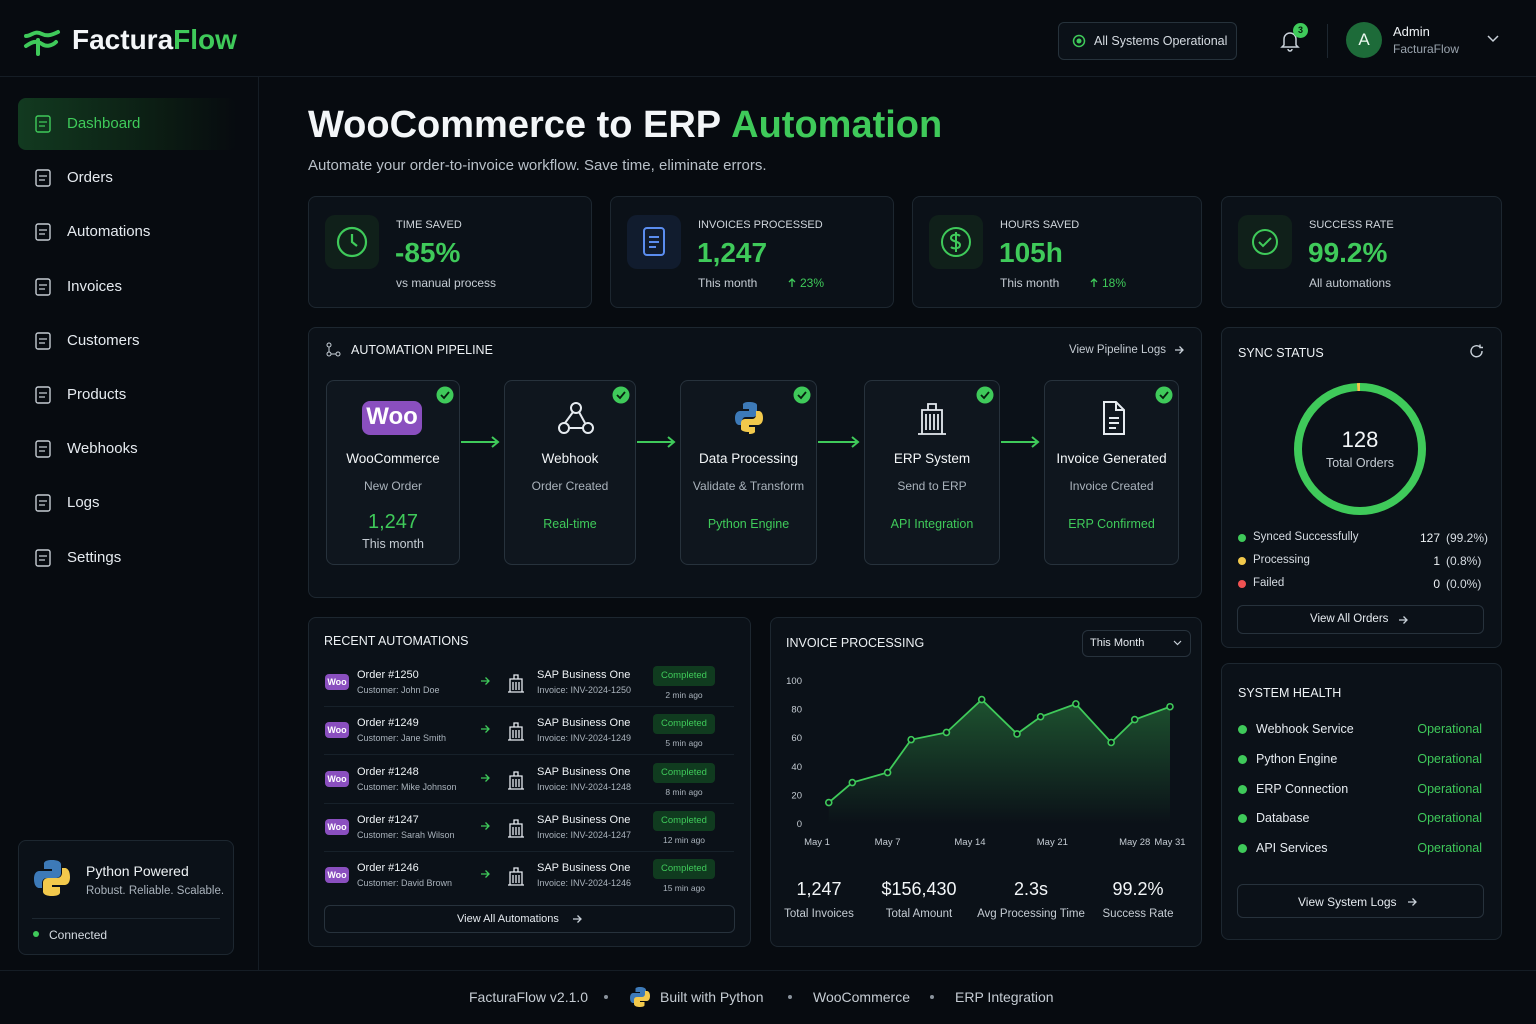  I want to click on health-button, so click(1360, 901).